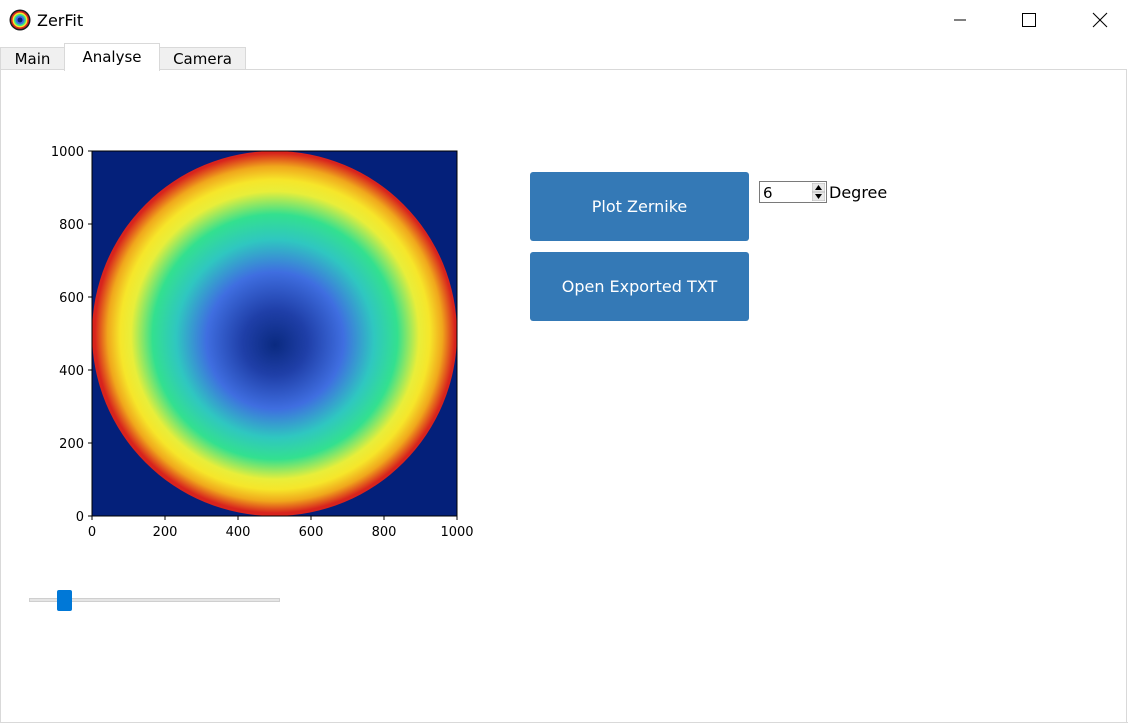  Describe the element at coordinates (32, 58) in the screenshot. I see `tab-main: Main` at that location.